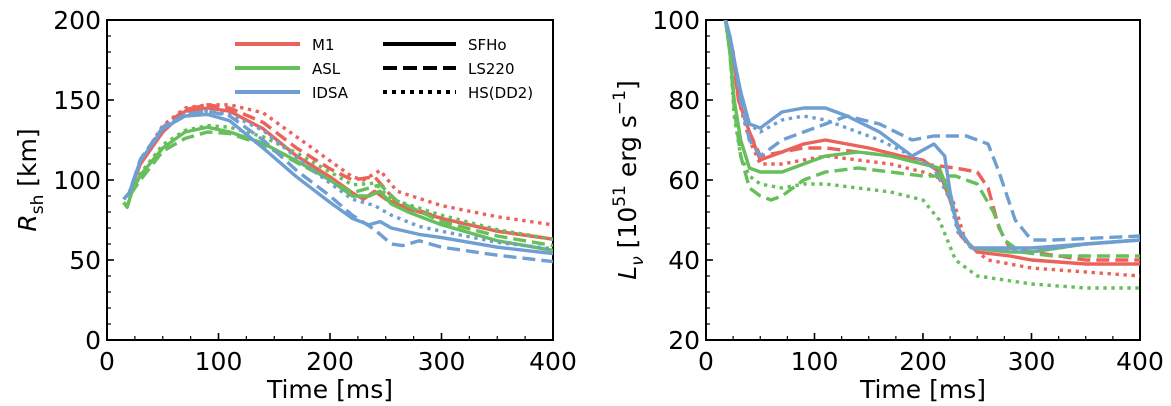 The height and width of the screenshot is (406, 1171). I want to click on series-layer, so click(337, 183).